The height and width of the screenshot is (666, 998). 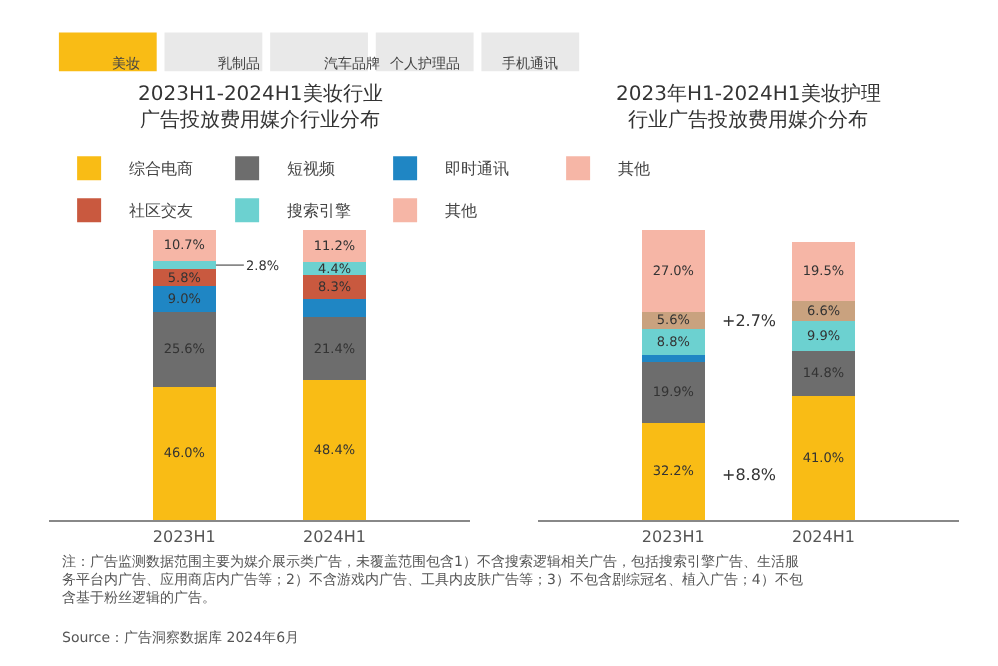 I want to click on legend-label: 综合电商, so click(x=161, y=169).